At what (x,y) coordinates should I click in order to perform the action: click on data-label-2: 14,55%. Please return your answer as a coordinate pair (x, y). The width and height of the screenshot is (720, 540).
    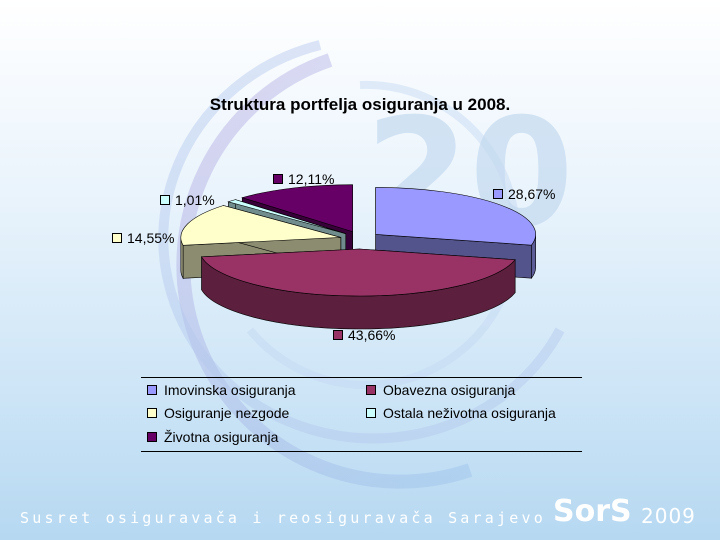
    Looking at the image, I should click on (143, 238).